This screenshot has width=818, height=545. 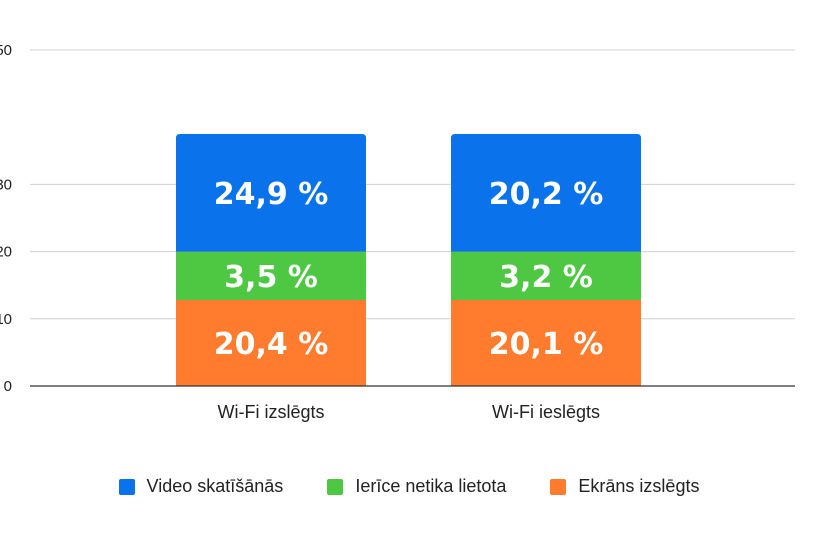 I want to click on bar-data-label: 24,9 %, so click(x=271, y=194).